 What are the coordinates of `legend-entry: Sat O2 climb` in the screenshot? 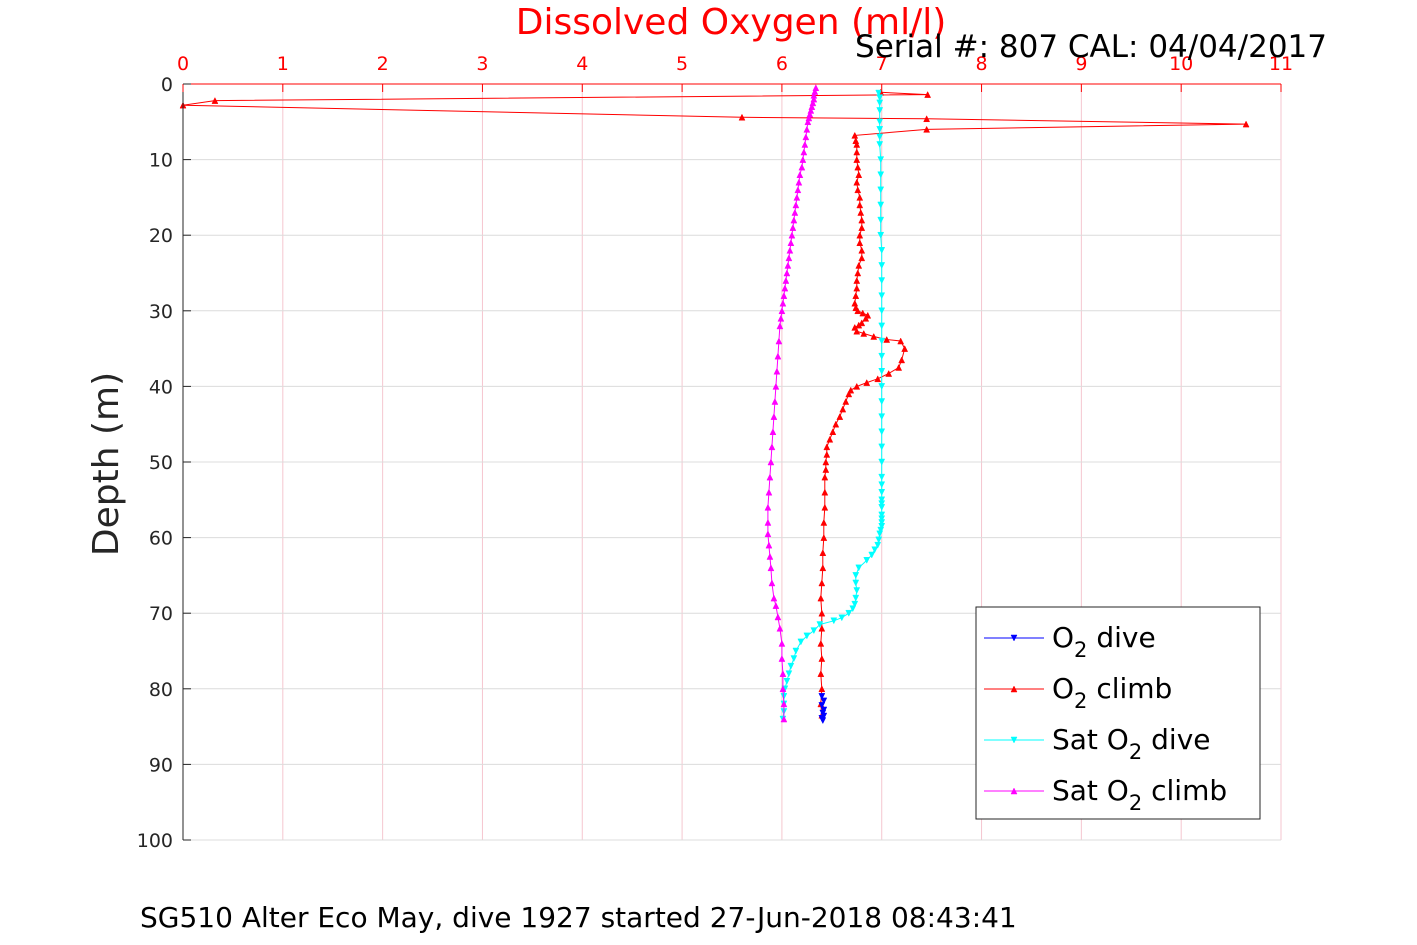 It's located at (1105, 794).